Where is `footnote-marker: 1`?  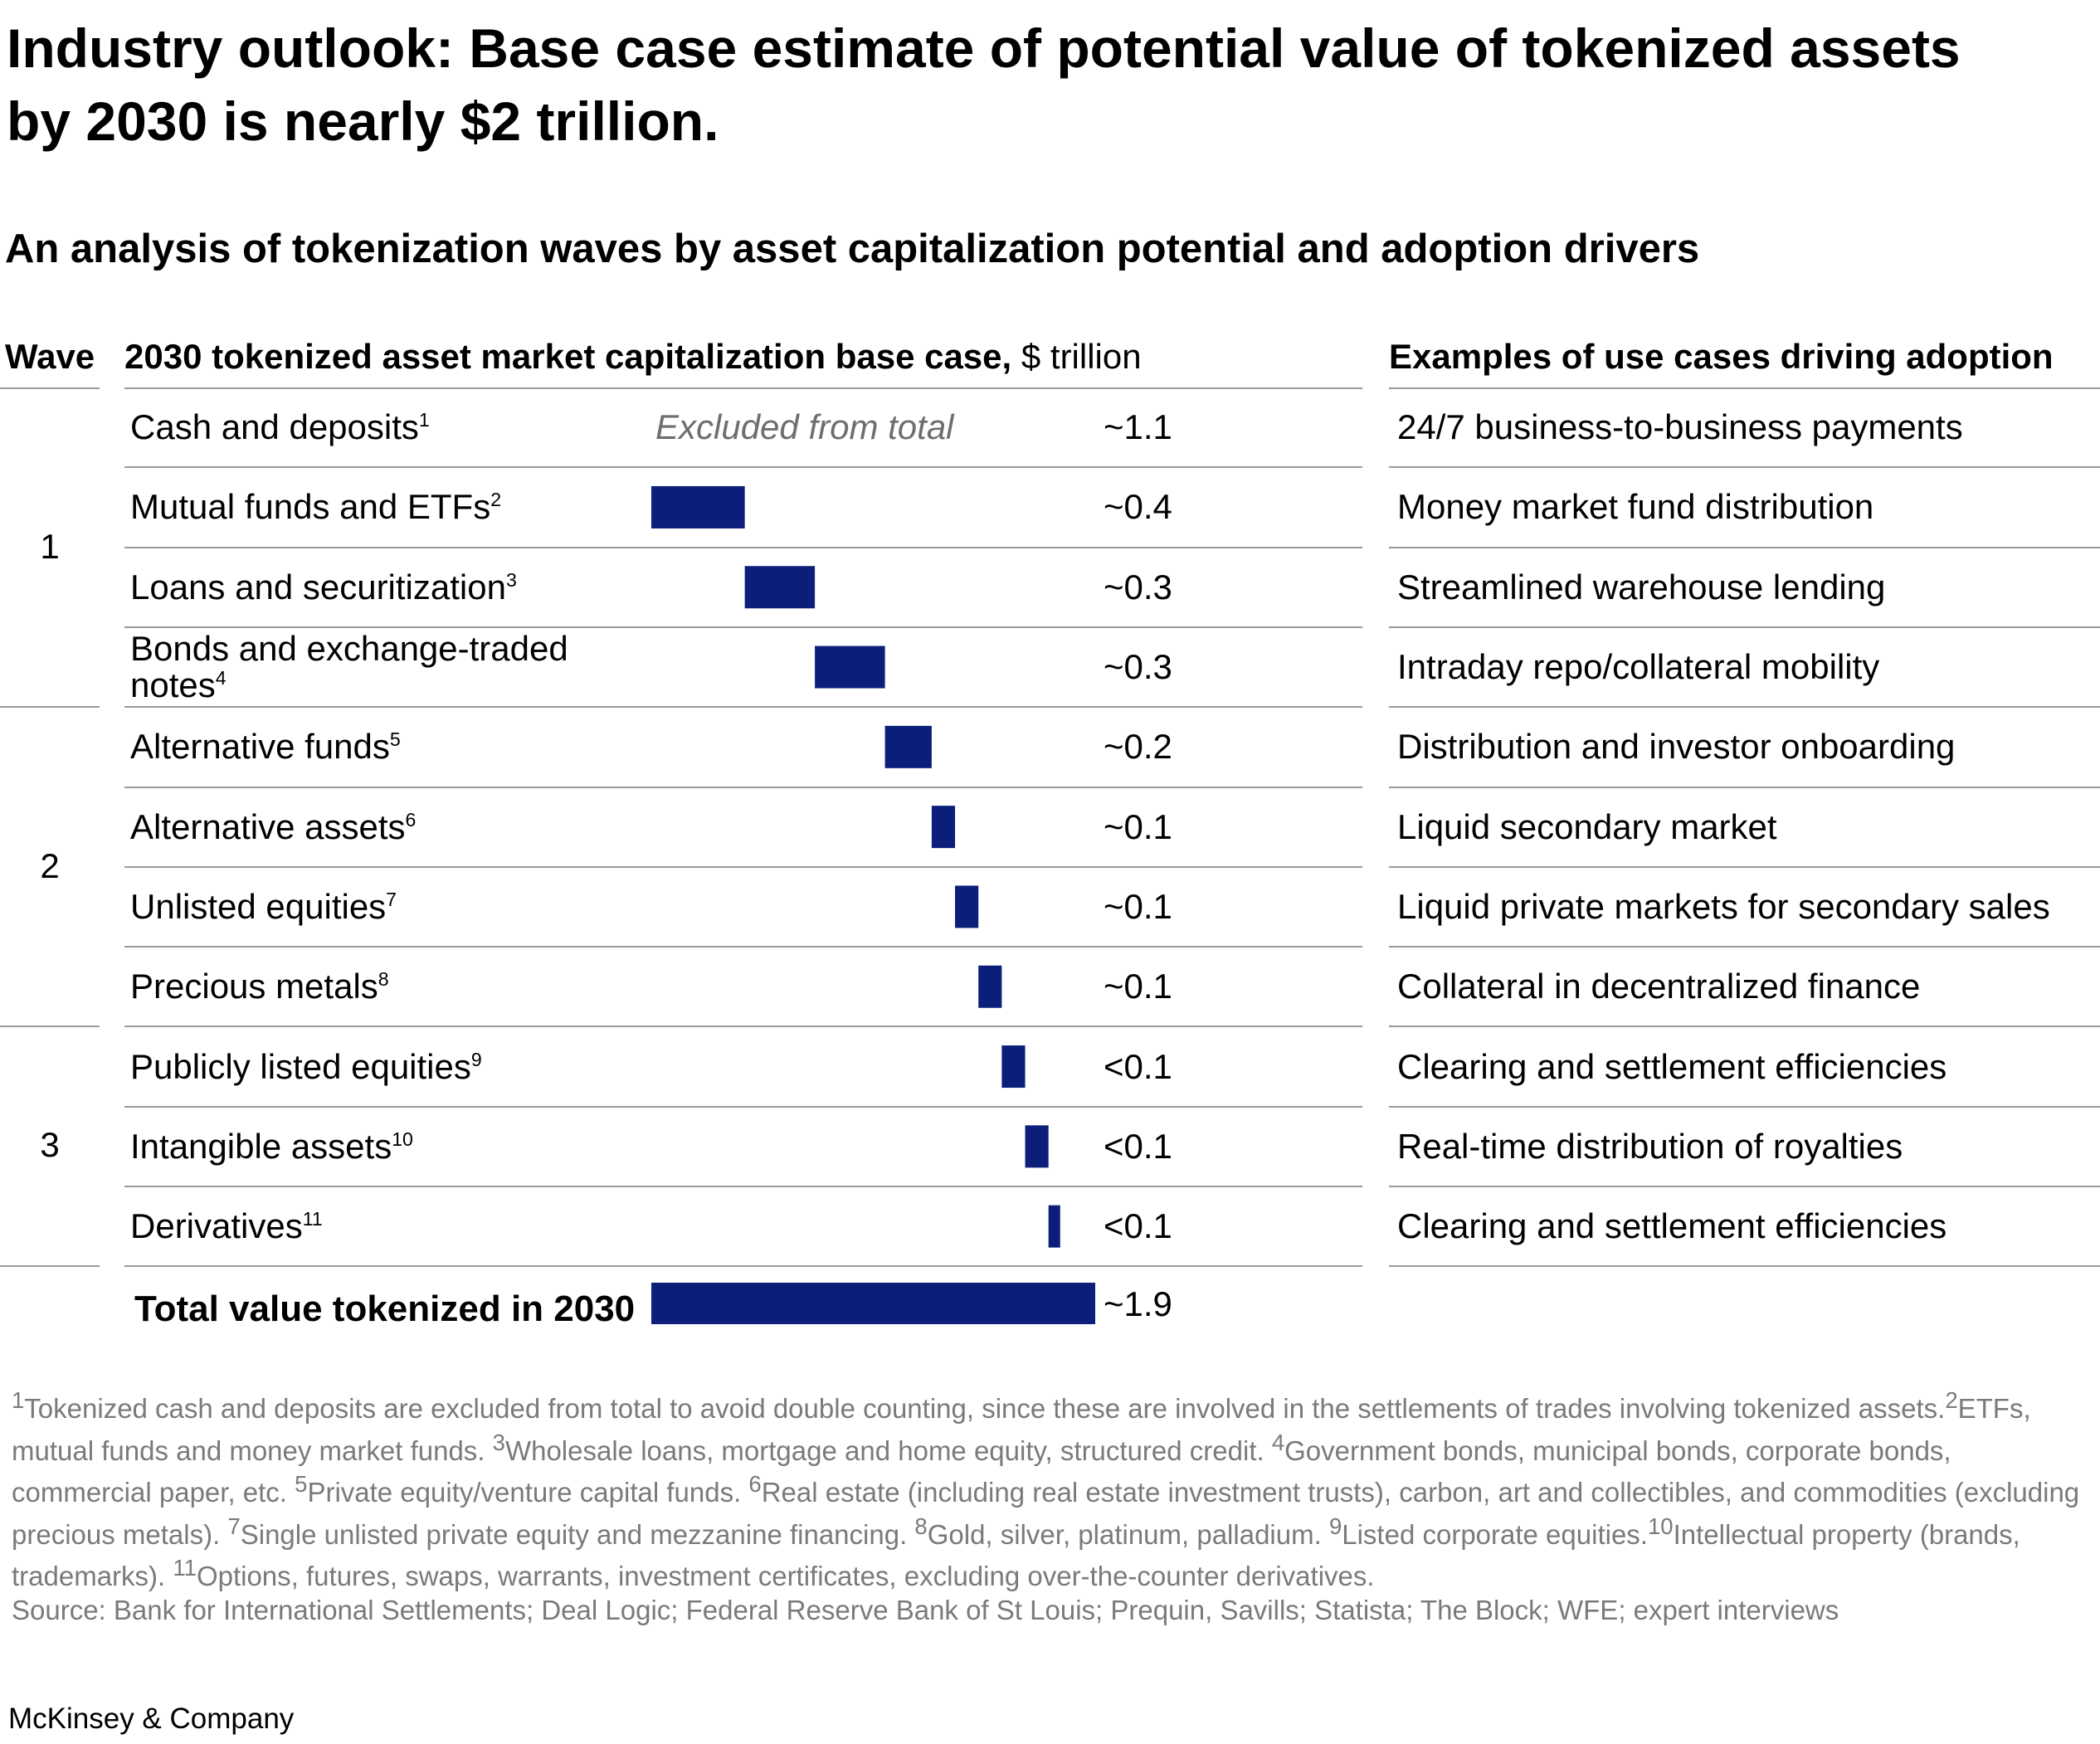
footnote-marker: 1 is located at coordinates (424, 420).